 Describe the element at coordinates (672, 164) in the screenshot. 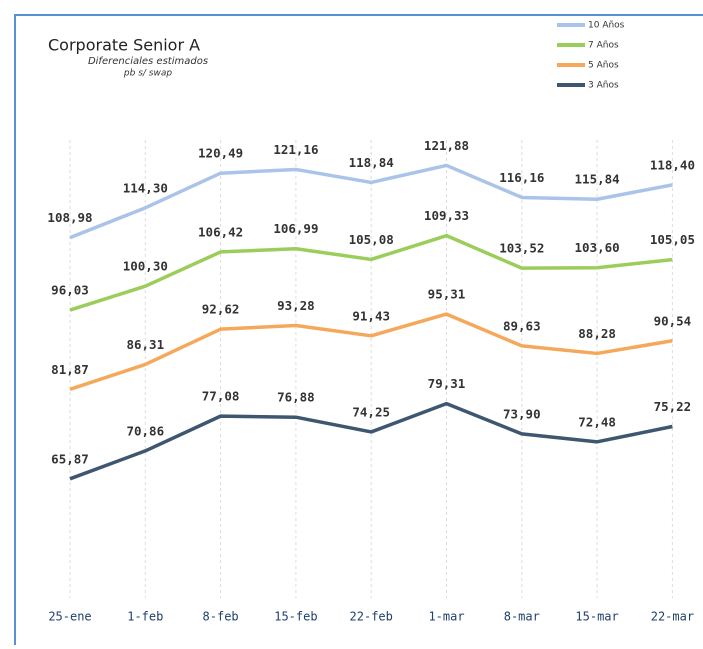

I see `data-label: 118,40` at that location.